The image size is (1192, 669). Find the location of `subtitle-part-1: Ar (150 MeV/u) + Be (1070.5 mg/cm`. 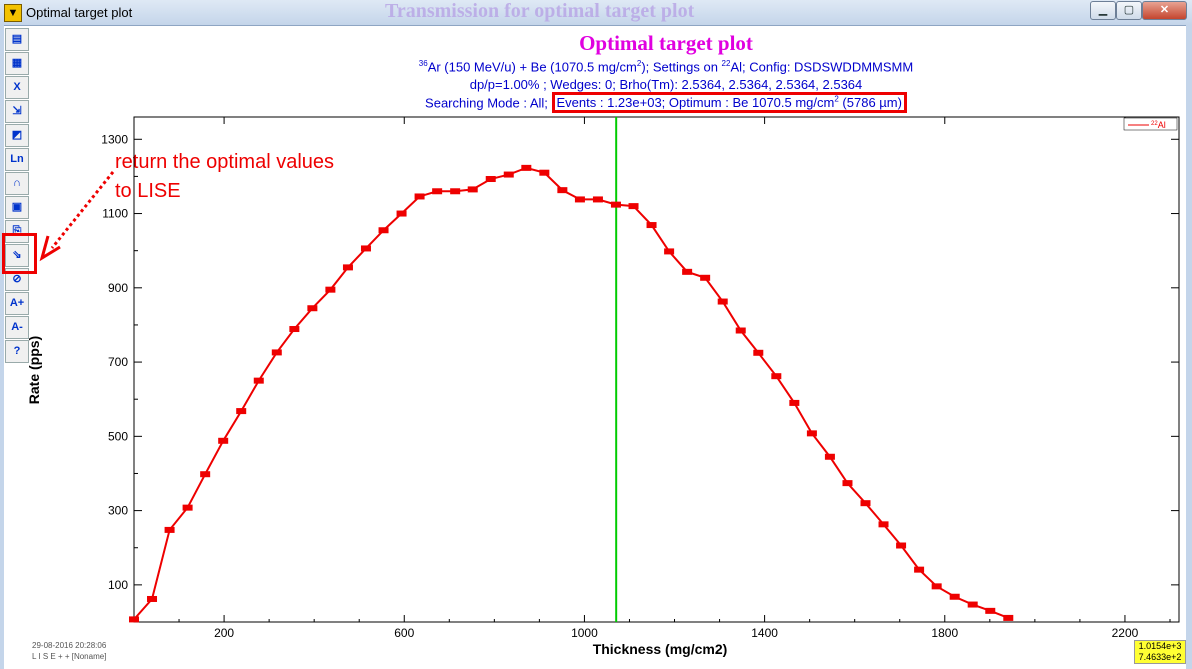

subtitle-part-1: Ar (150 MeV/u) + Be (1070.5 mg/cm is located at coordinates (532, 67).